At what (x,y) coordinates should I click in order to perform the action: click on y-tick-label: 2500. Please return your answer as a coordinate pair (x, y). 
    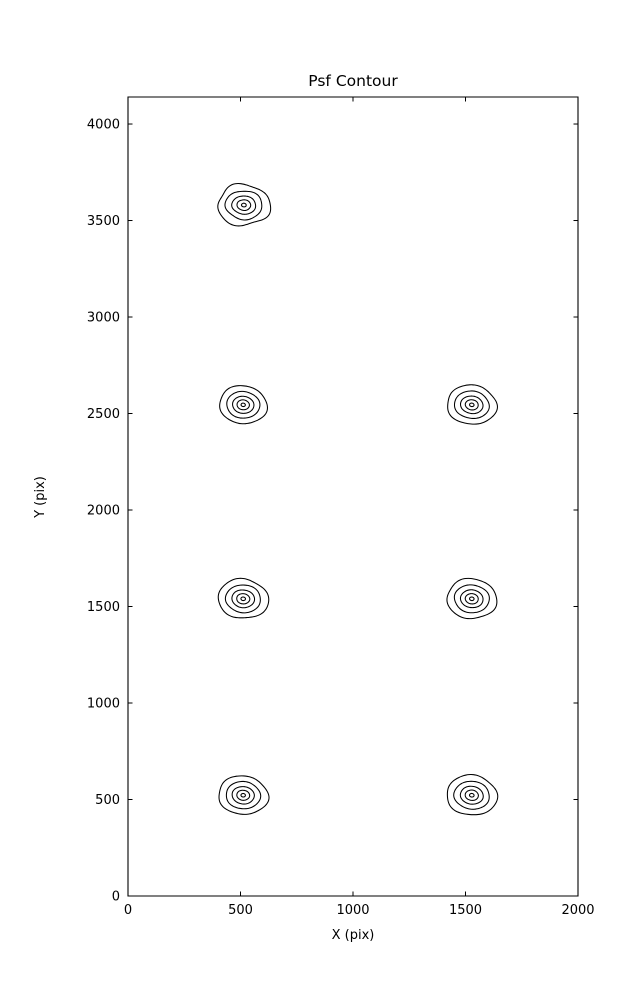
    Looking at the image, I should click on (103, 414).